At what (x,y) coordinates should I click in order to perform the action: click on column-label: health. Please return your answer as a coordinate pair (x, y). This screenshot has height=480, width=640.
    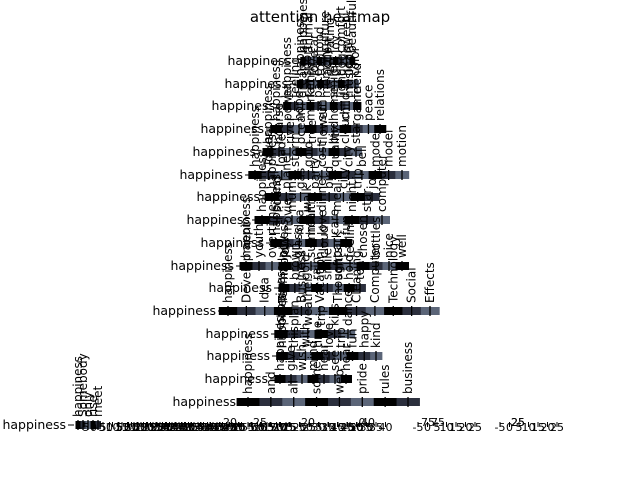
    Looking at the image, I should click on (311, 216).